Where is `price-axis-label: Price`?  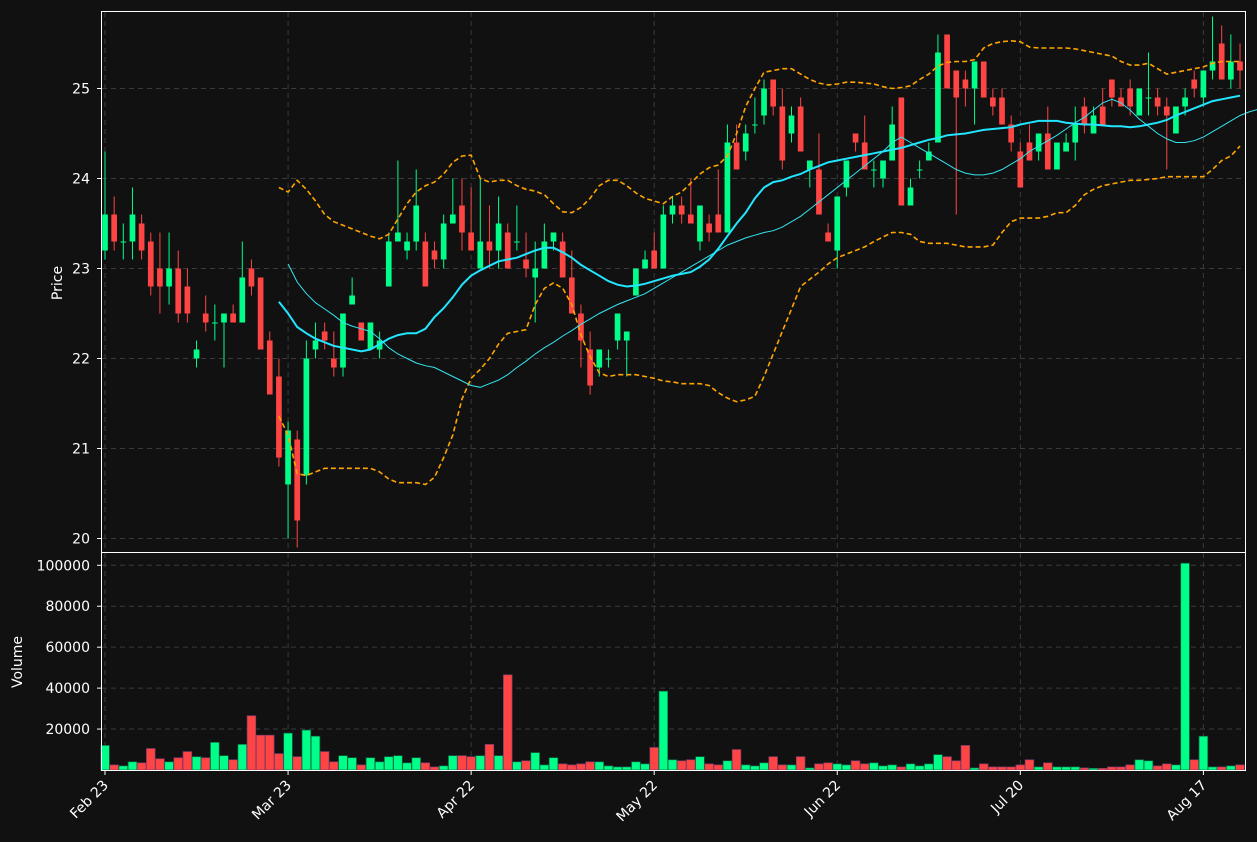 price-axis-label: Price is located at coordinates (58, 283).